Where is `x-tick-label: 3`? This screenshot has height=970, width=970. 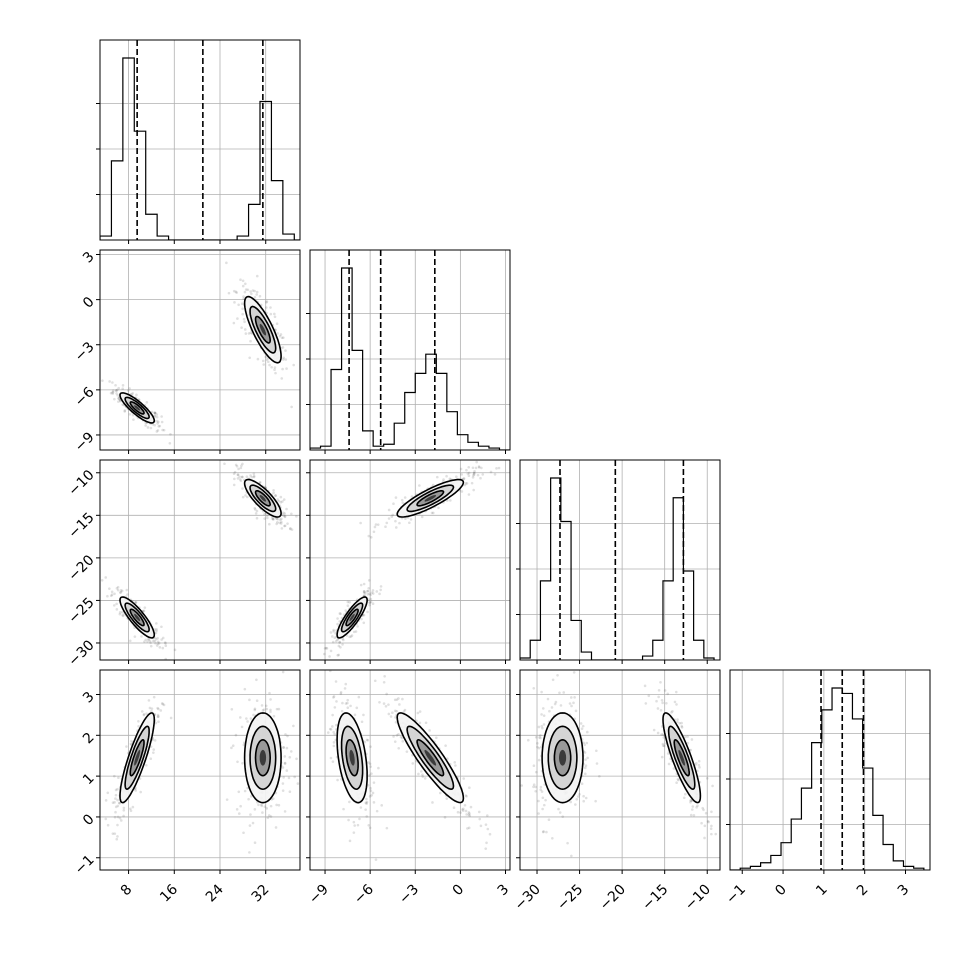
x-tick-label: 3 is located at coordinates (504, 891).